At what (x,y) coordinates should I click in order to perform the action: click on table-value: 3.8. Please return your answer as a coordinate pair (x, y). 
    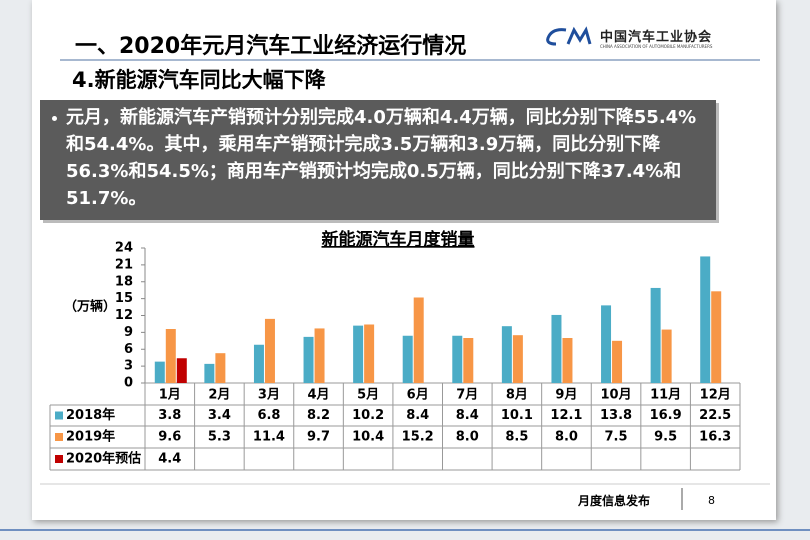
    Looking at the image, I should click on (169, 415).